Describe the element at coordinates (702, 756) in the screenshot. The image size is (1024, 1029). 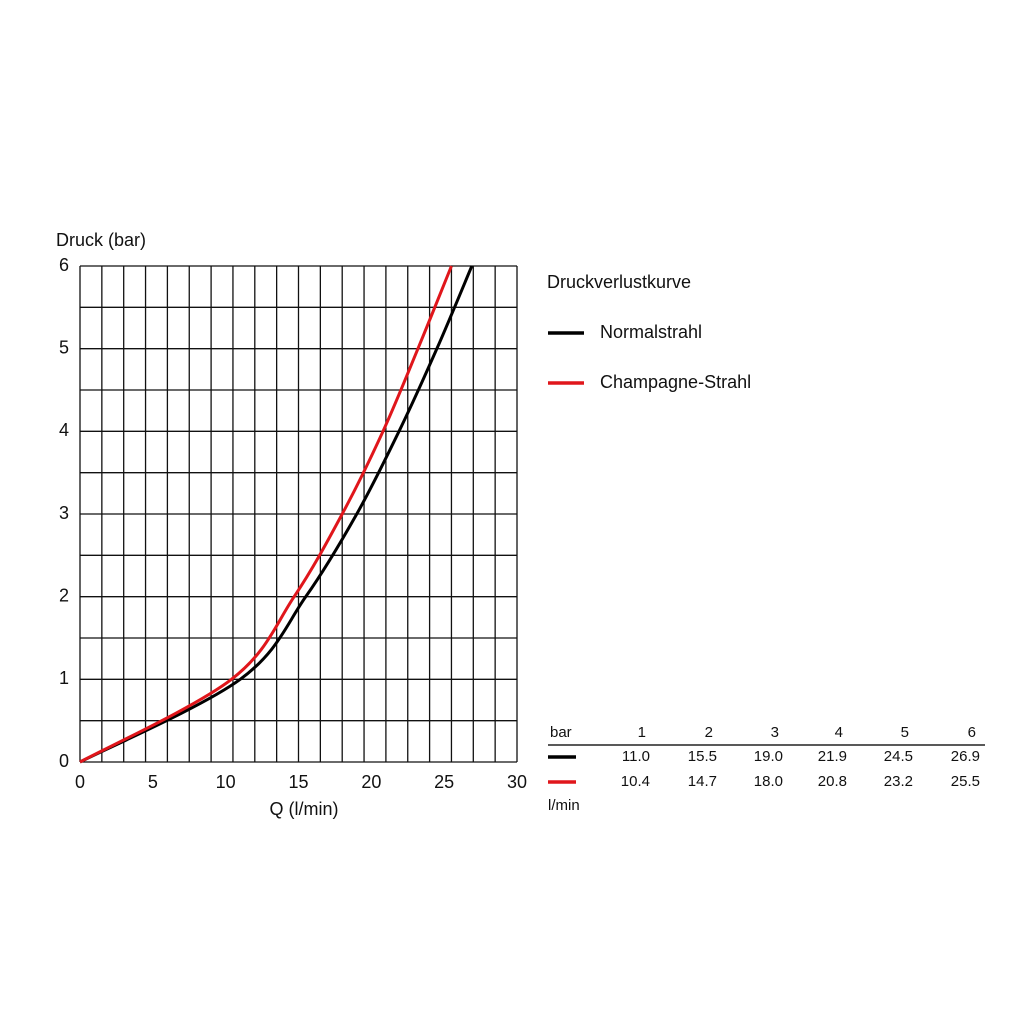
I see `table-cell: 15.5` at that location.